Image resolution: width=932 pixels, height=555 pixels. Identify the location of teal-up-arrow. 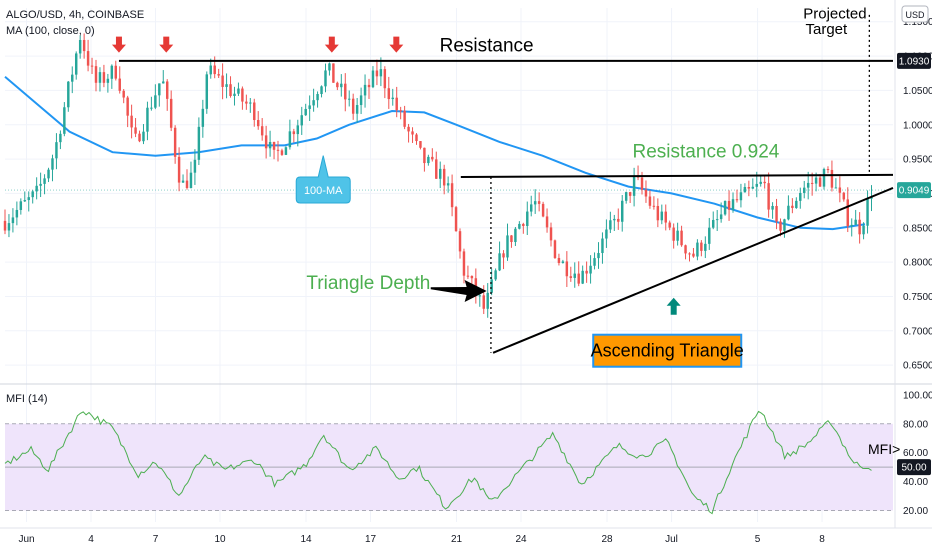
(673, 306).